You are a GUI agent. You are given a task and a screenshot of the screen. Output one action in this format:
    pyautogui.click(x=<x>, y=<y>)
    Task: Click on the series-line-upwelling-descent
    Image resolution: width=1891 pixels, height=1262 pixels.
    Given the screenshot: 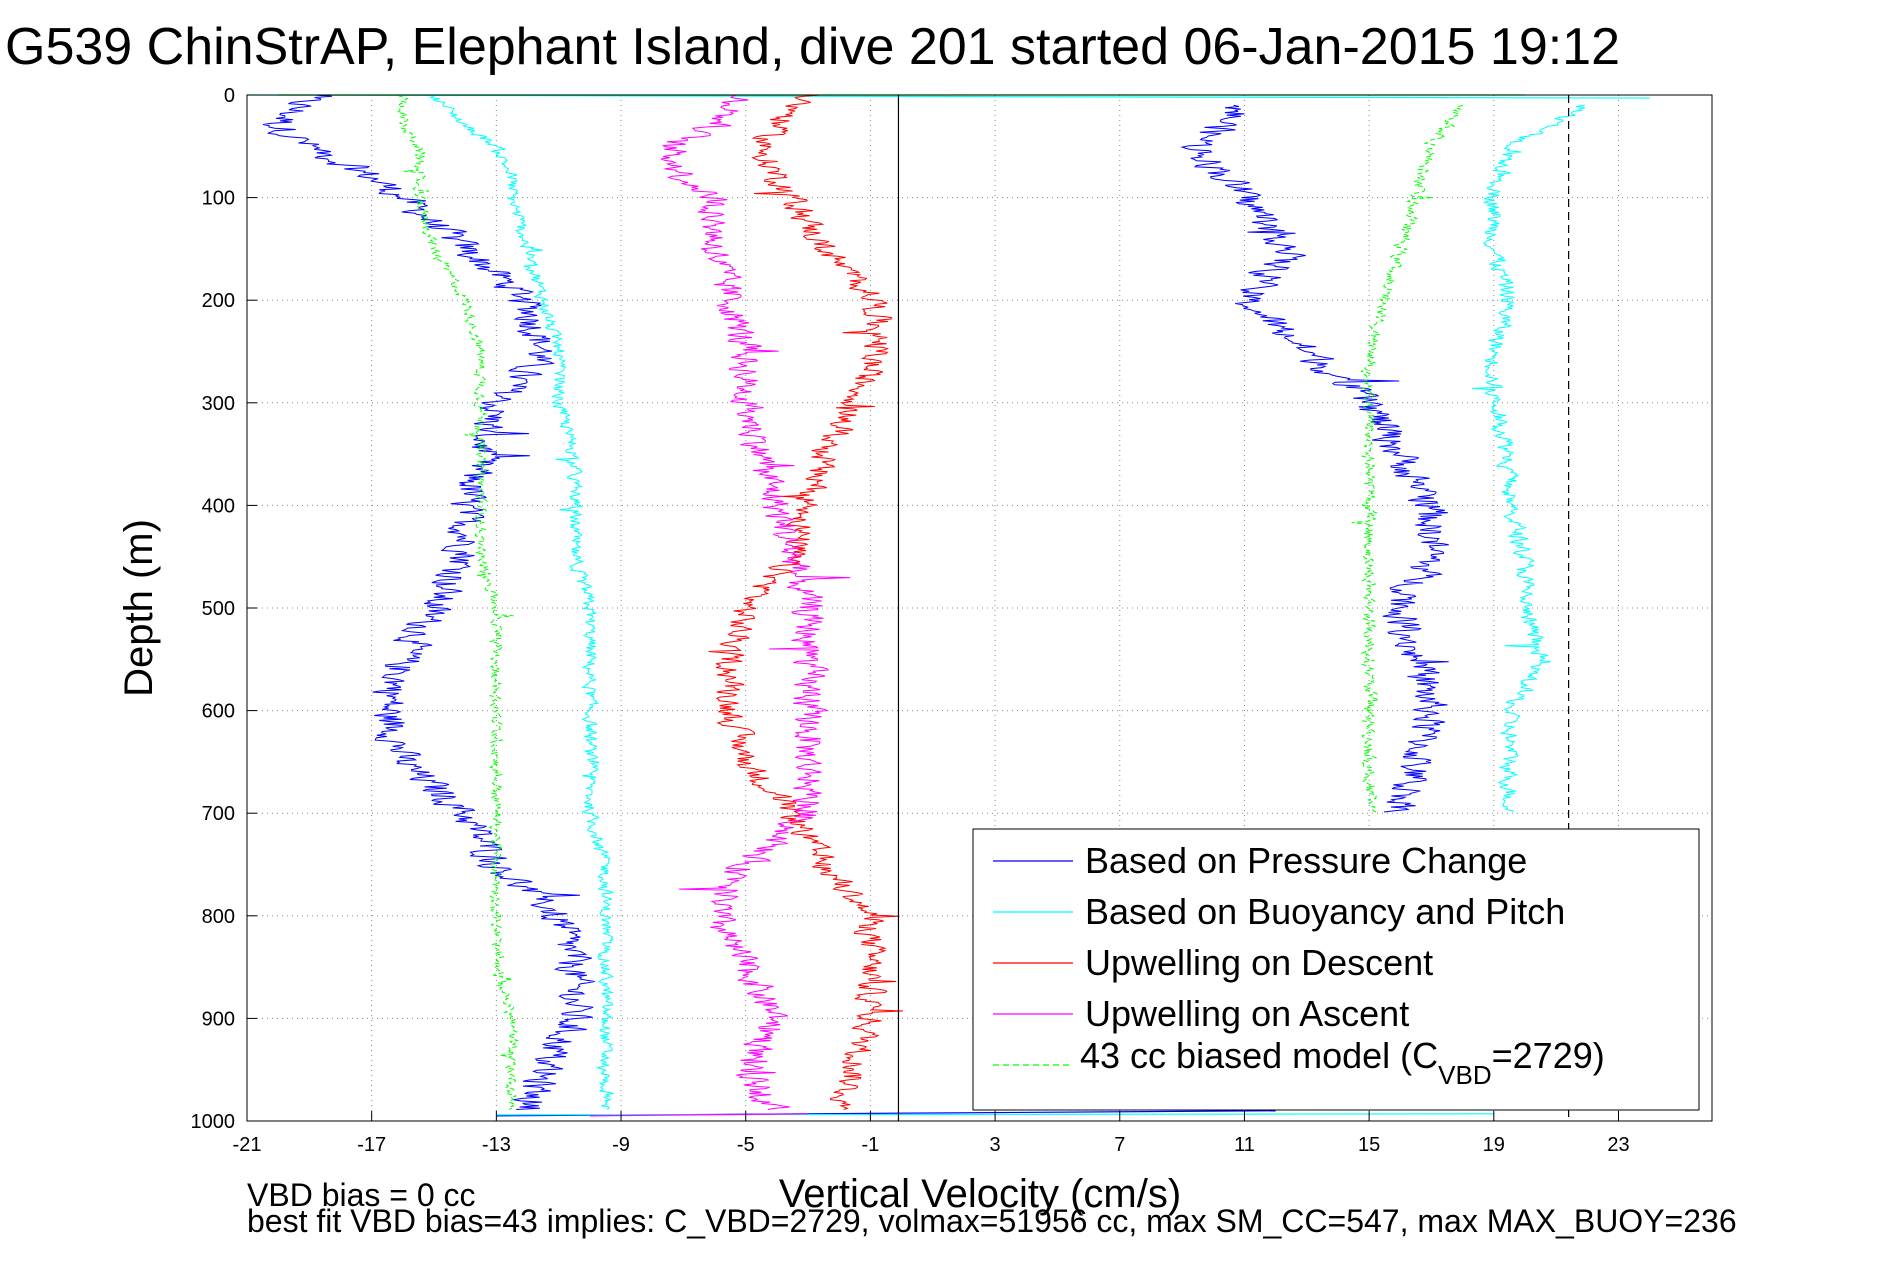 What is the action you would take?
    pyautogui.click(x=805, y=602)
    